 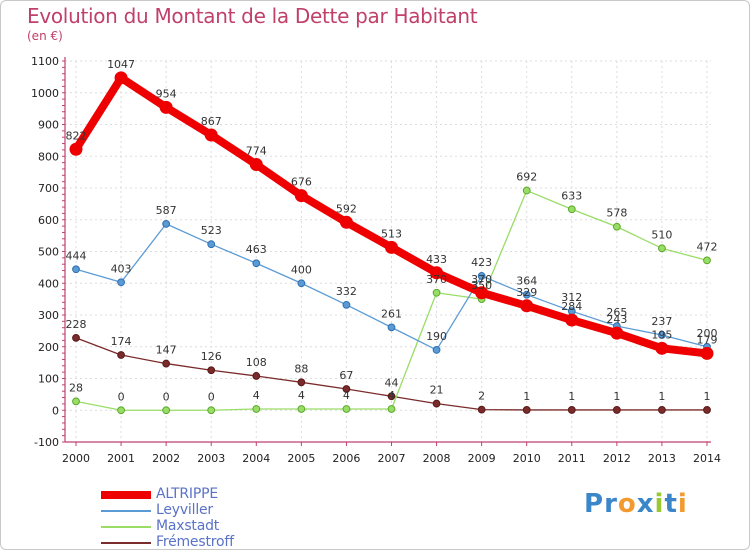 I want to click on data-label: 1047, so click(x=121, y=64).